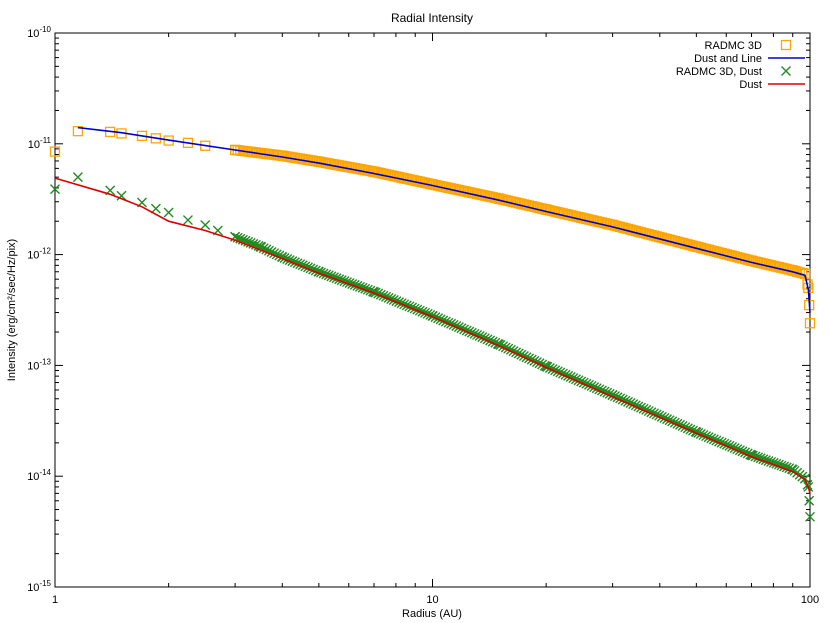 This screenshot has height=623, width=830. I want to click on y-tick-label: 10-12, so click(39, 254).